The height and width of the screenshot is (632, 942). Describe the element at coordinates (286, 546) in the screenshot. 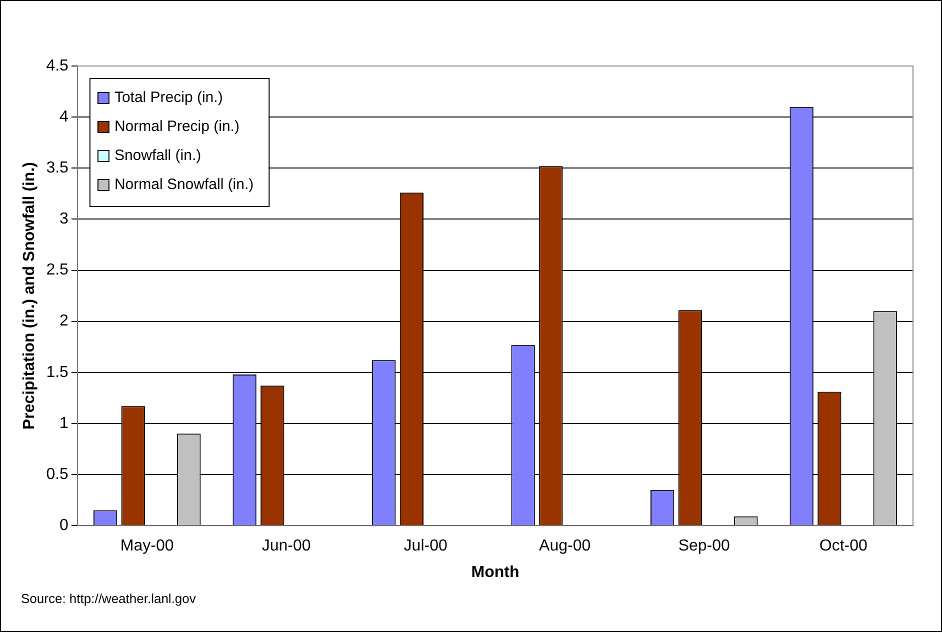

I see `x-tick-label: Jun-00` at that location.